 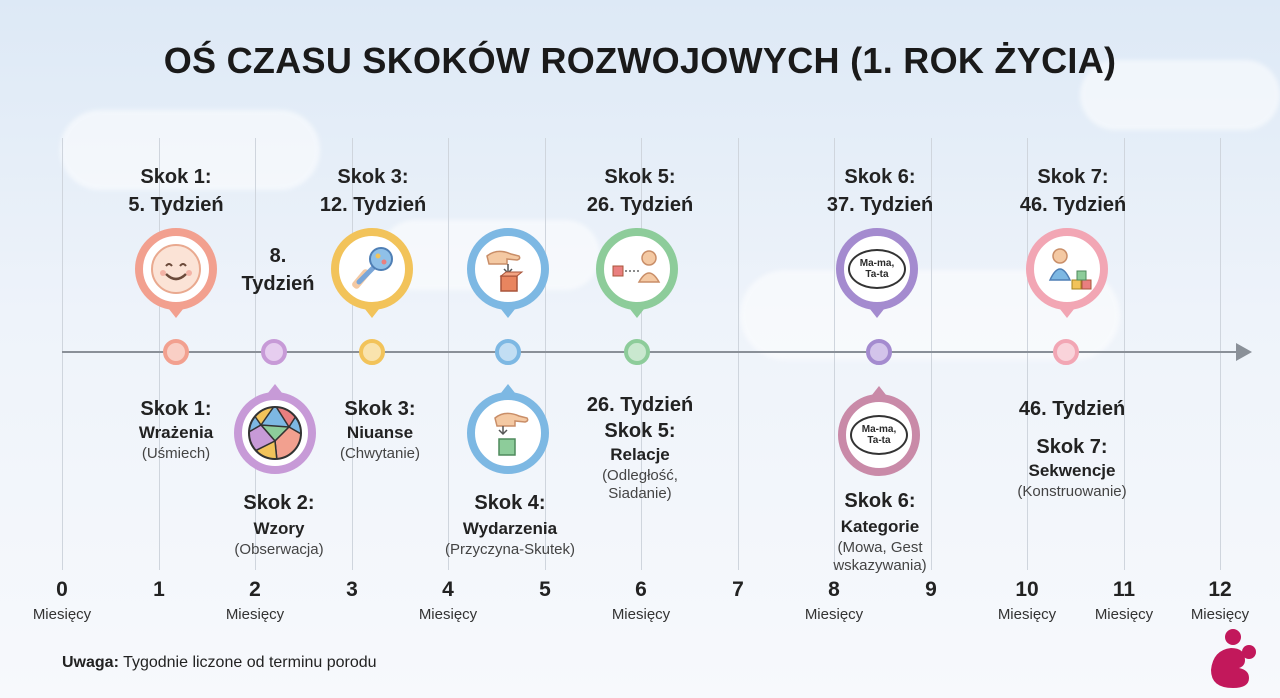 I want to click on month-number: 11, so click(x=1124, y=589).